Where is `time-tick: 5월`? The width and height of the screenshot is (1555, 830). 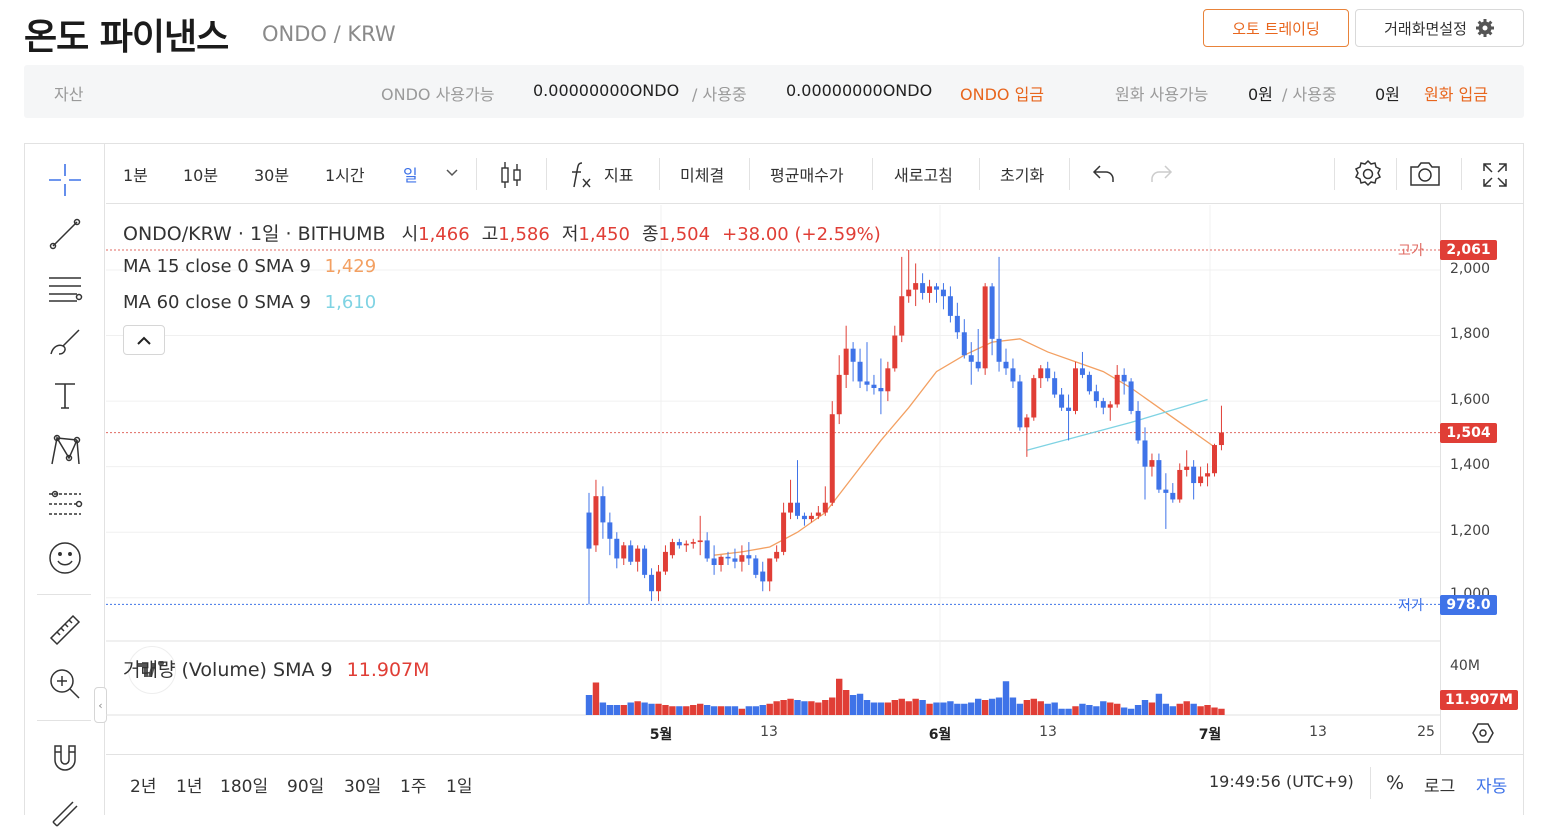
time-tick: 5월 is located at coordinates (661, 735).